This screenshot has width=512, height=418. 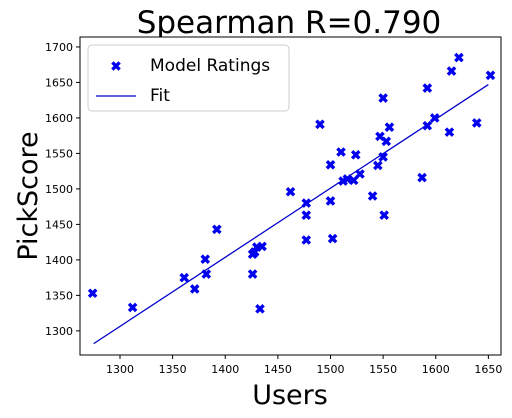 What do you see at coordinates (59, 189) in the screenshot?
I see `y-tick-label: 1500` at bounding box center [59, 189].